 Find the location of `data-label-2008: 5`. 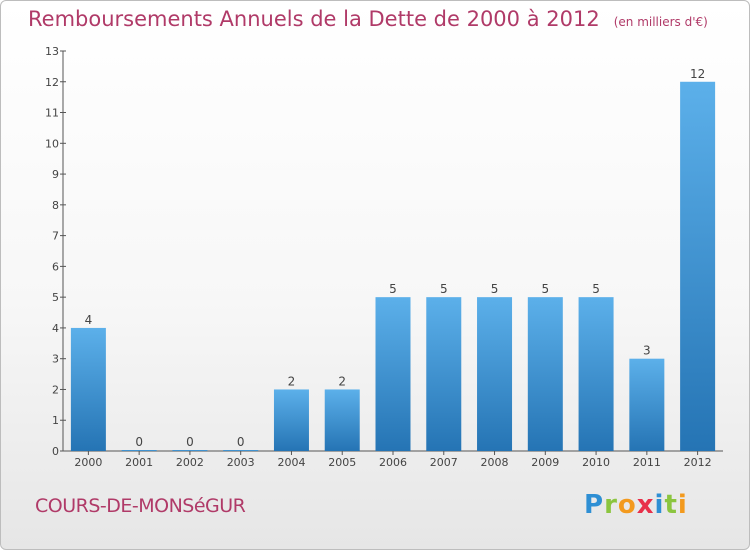

data-label-2008: 5 is located at coordinates (495, 289).